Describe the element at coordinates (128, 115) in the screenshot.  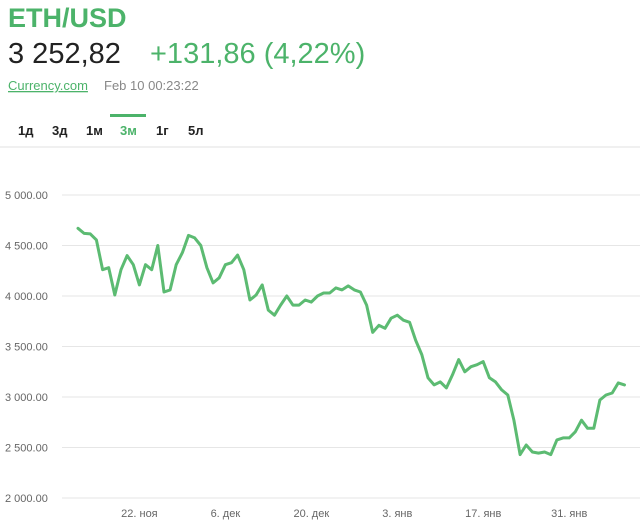
I see `active-tab-underline` at that location.